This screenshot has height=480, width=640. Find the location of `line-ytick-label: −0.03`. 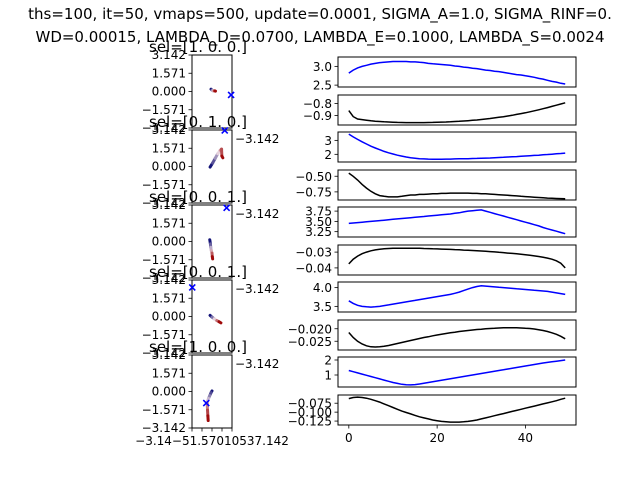

line-ytick-label: −0.03 is located at coordinates (313, 253).